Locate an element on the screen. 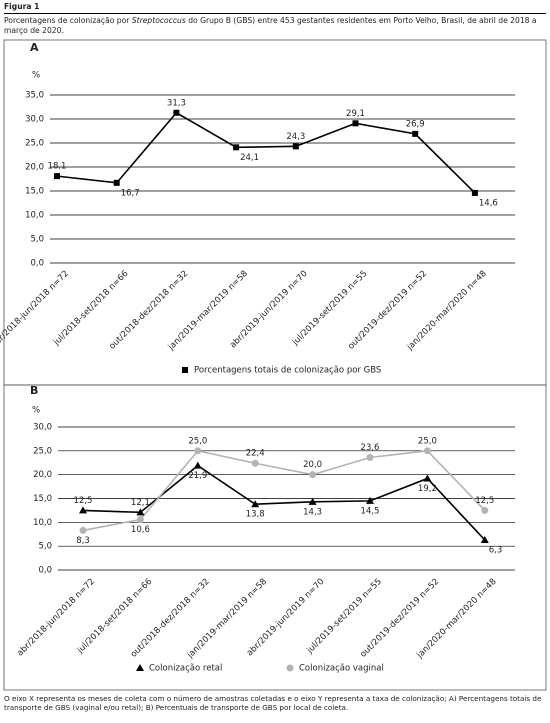  data-label: 20,0 is located at coordinates (312, 465).